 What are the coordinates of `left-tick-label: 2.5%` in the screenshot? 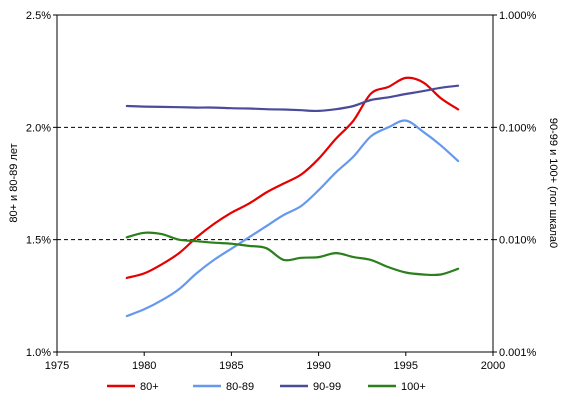 It's located at (38, 16).